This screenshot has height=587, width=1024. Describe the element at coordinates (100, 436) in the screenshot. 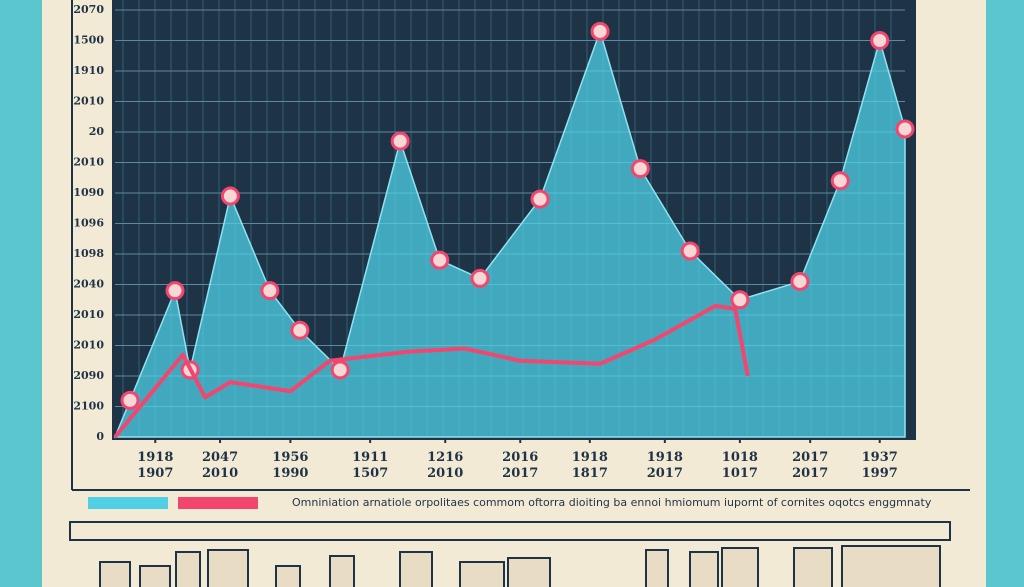

I see `y-tick-label: 0` at that location.